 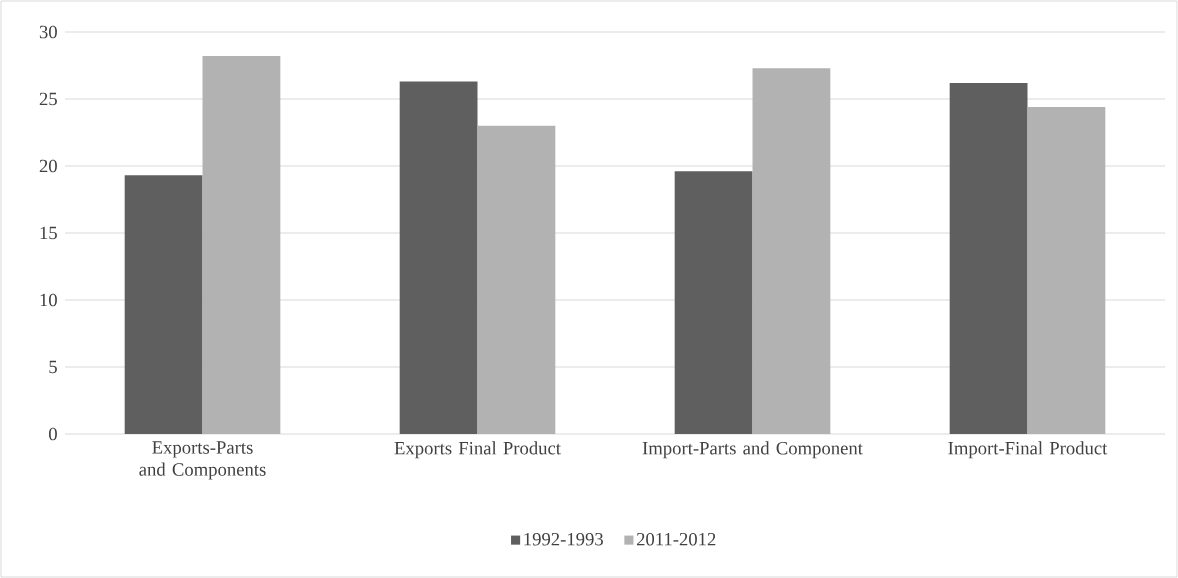 What do you see at coordinates (53, 367) in the screenshot?
I see `y-tick-label: 5` at bounding box center [53, 367].